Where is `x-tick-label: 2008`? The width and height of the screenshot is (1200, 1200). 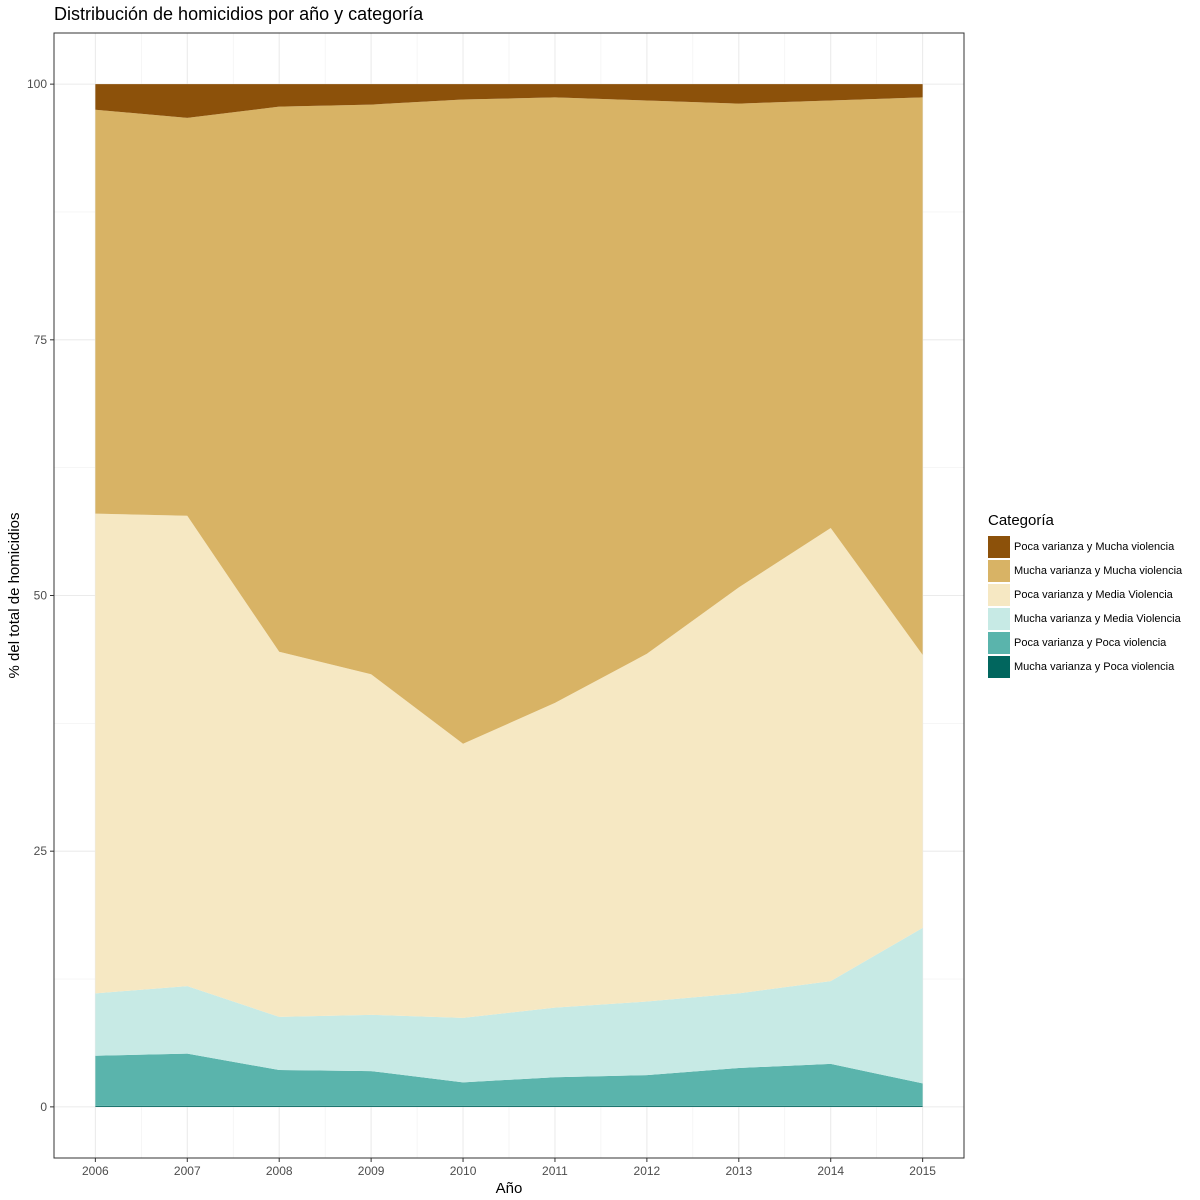 x-tick-label: 2008 is located at coordinates (279, 1171).